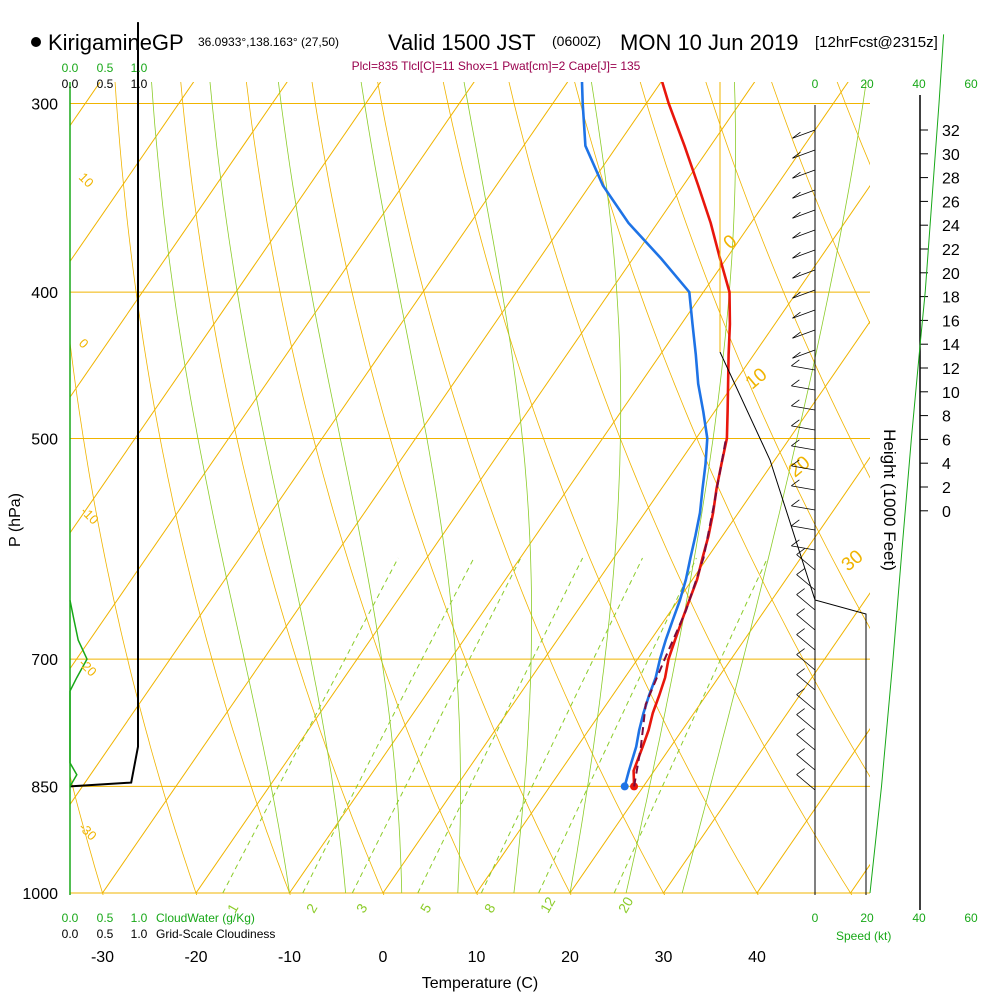 The width and height of the screenshot is (1000, 1000). I want to click on pressure-tick-label: 850, so click(44, 787).